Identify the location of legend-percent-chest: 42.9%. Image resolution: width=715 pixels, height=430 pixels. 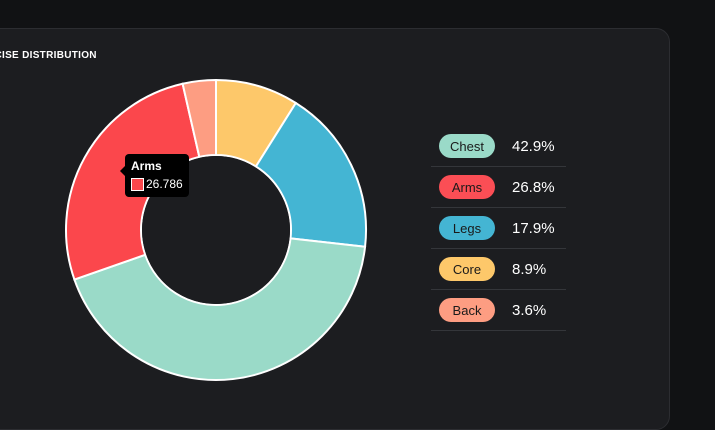
(533, 146).